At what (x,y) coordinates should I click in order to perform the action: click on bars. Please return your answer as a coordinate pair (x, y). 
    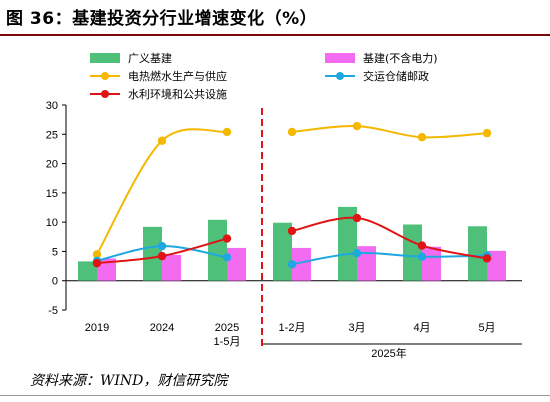
    Looking at the image, I should click on (292, 243).